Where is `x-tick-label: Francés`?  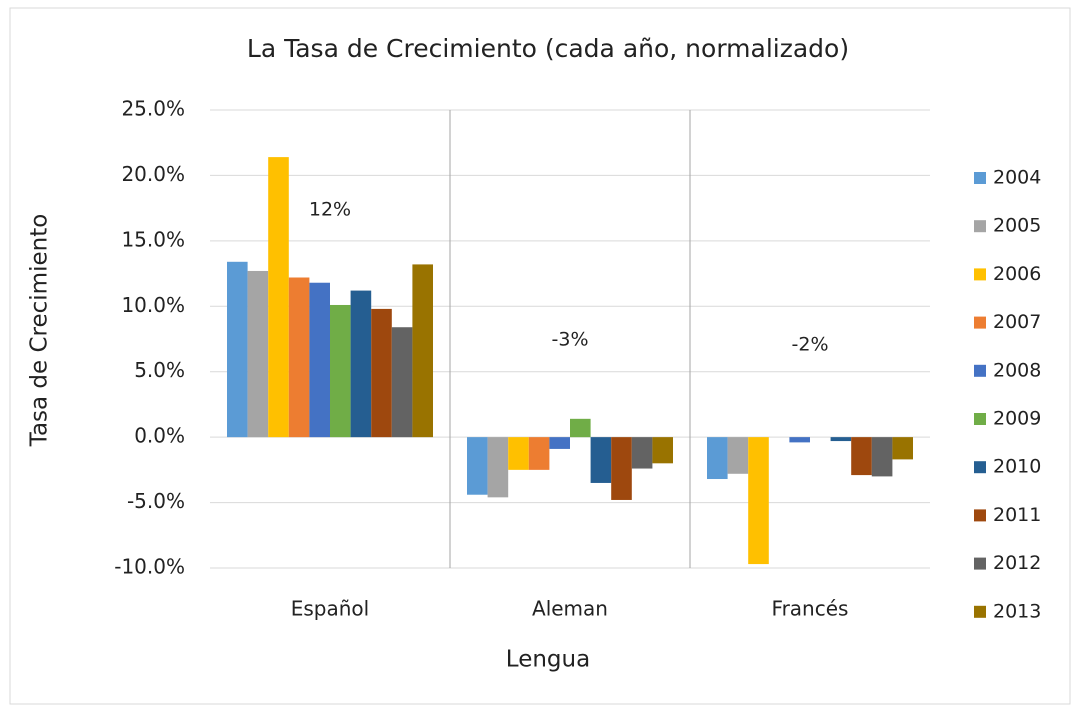
x-tick-label: Francés is located at coordinates (810, 609).